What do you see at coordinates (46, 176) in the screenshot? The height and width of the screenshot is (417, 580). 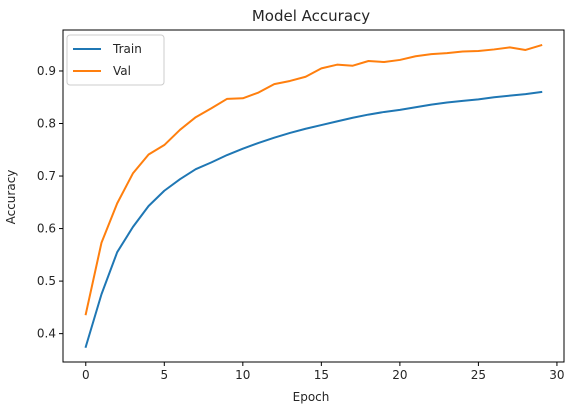 I see `y-tick-label: 0.7` at bounding box center [46, 176].